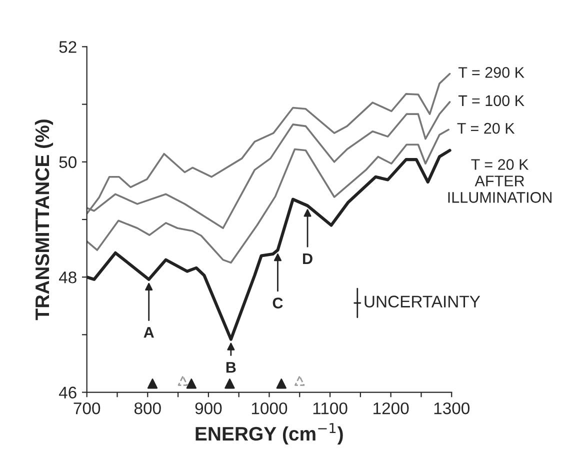 The width and height of the screenshot is (579, 467). What do you see at coordinates (330, 408) in the screenshot?
I see `x-tick-label: 1100` at bounding box center [330, 408].